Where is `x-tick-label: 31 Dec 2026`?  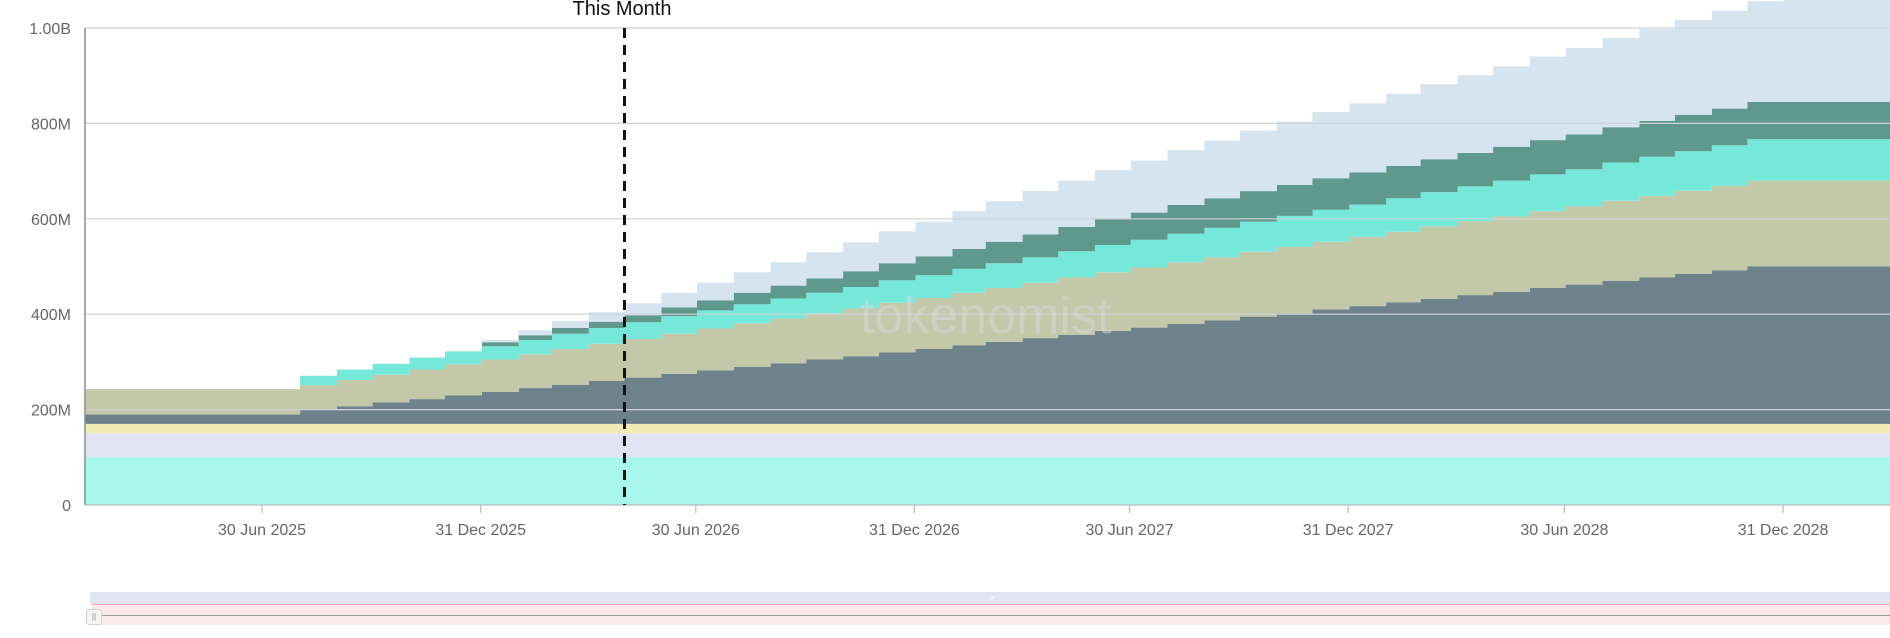
x-tick-label: 31 Dec 2026 is located at coordinates (914, 530).